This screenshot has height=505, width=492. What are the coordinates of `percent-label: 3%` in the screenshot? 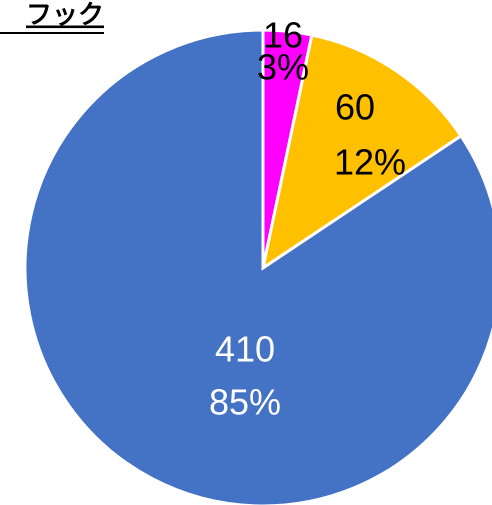 It's located at (283, 67).